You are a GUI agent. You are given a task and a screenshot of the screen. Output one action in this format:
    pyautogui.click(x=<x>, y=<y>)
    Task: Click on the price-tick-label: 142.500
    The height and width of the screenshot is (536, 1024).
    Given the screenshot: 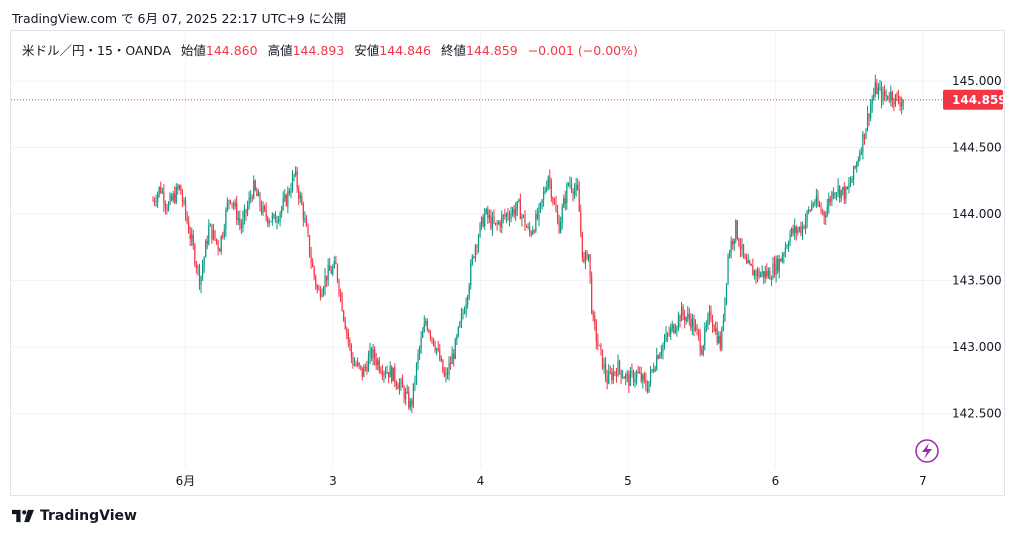 What is the action you would take?
    pyautogui.click(x=977, y=414)
    